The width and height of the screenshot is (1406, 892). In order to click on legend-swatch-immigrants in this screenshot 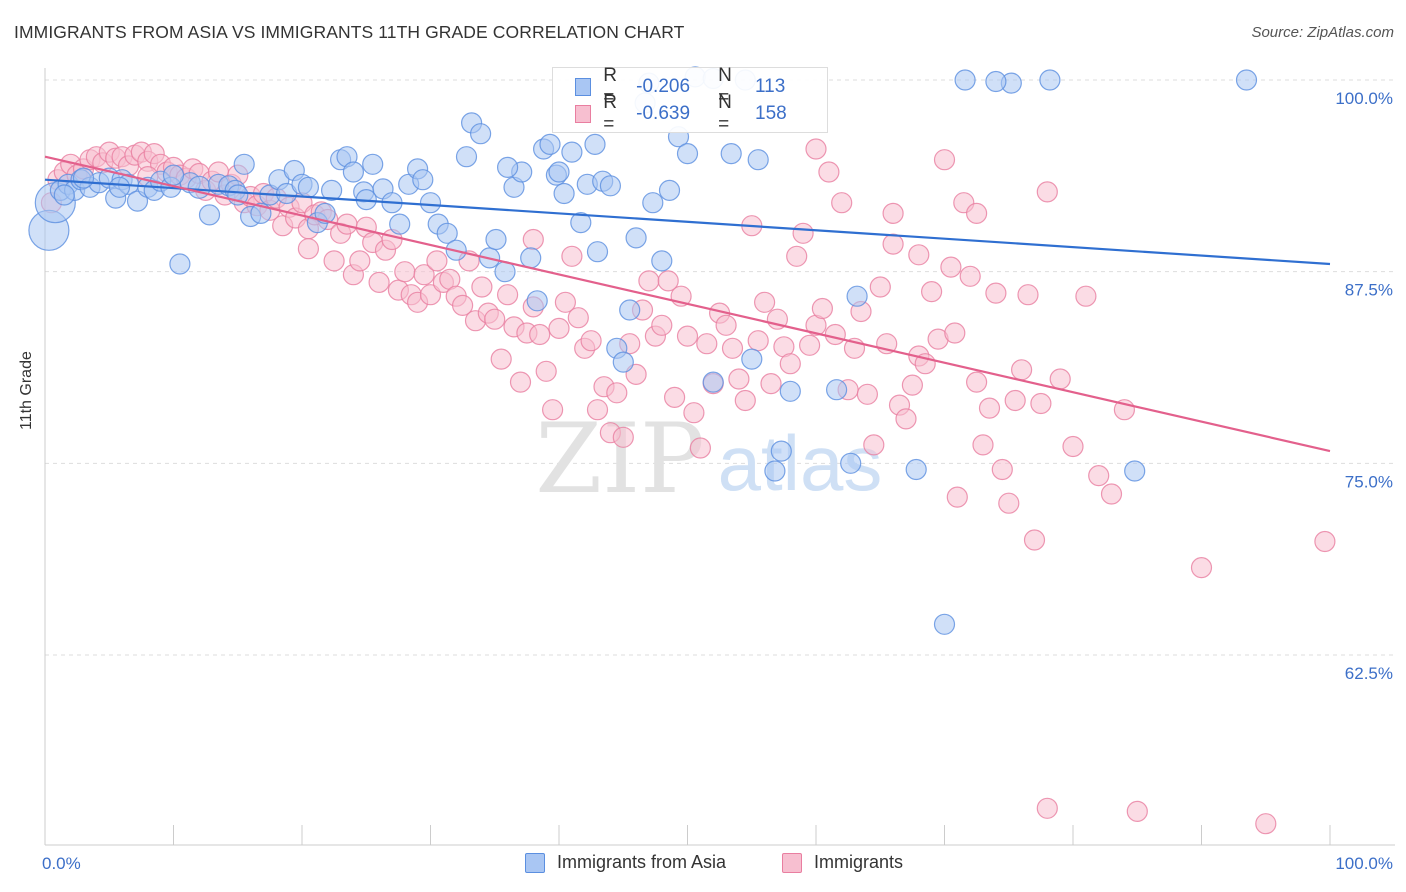, I will do `click(583, 114)`.